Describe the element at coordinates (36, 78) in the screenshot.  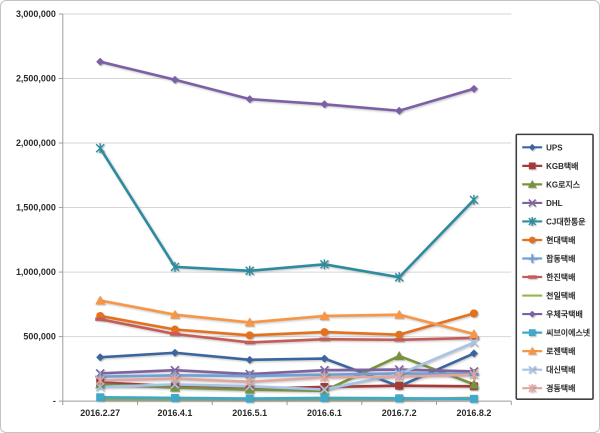
I see `y-axis-label: 2,500,000` at that location.